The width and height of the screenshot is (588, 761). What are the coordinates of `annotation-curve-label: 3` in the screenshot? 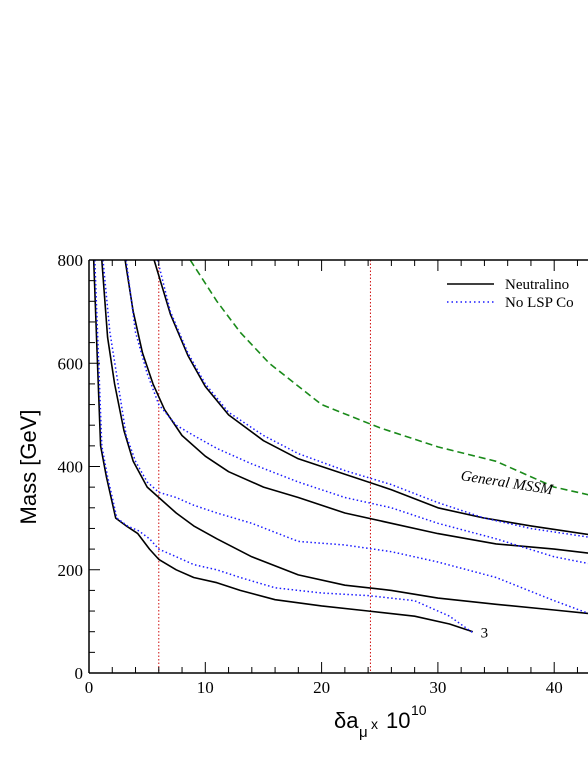 It's located at (485, 634).